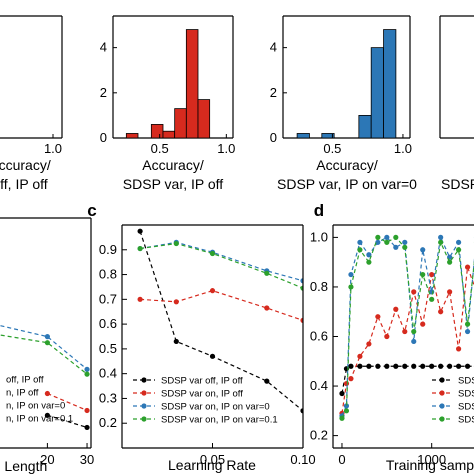 The width and height of the screenshot is (474, 474). Describe the element at coordinates (219, 420) in the screenshot. I see `legend-label: SDSP var on, IP on var=0.1` at that location.